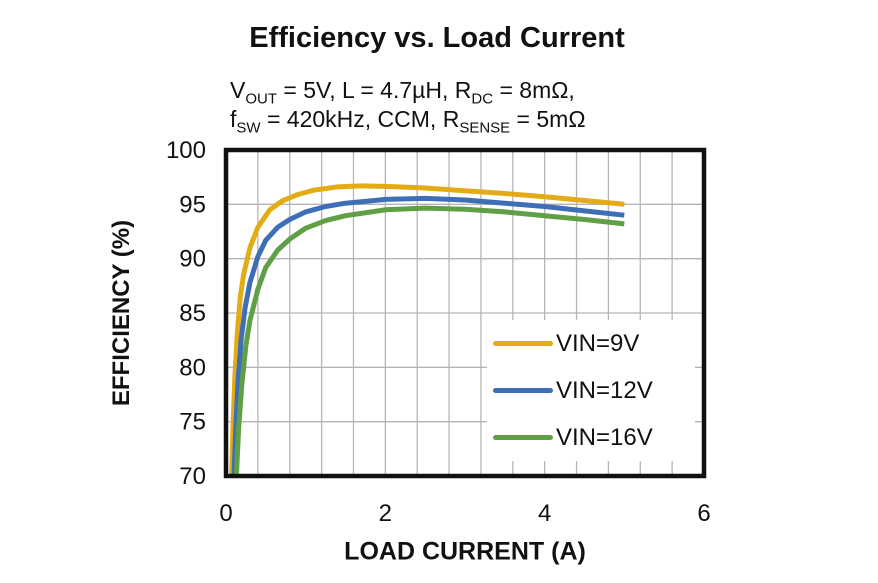  I want to click on legend-item: VIN=12V, so click(591, 390).